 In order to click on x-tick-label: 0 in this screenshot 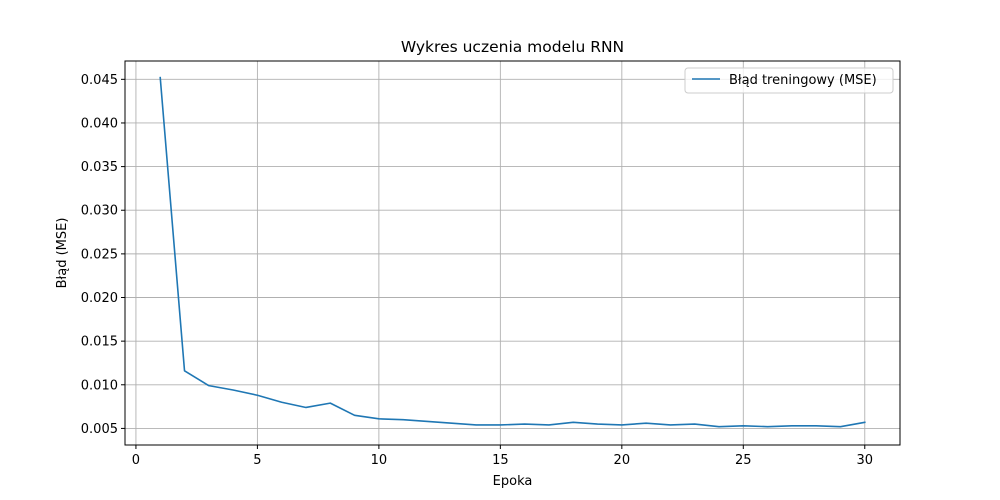, I will do `click(136, 460)`.